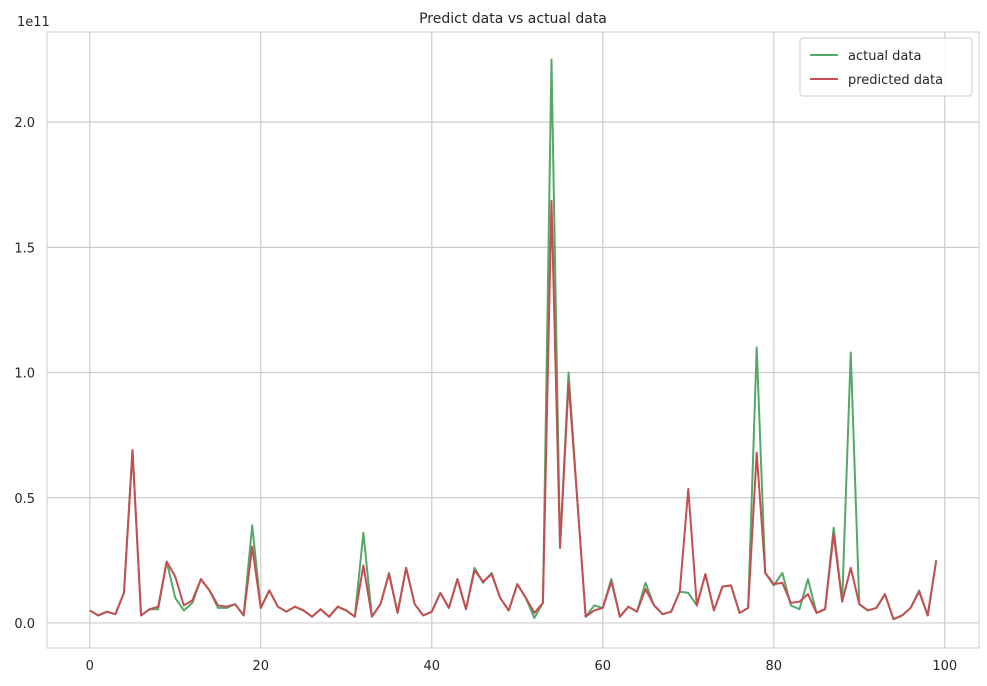 This screenshot has width=987, height=686. What do you see at coordinates (24, 499) in the screenshot?
I see `y-tick-label: 0.5` at bounding box center [24, 499].